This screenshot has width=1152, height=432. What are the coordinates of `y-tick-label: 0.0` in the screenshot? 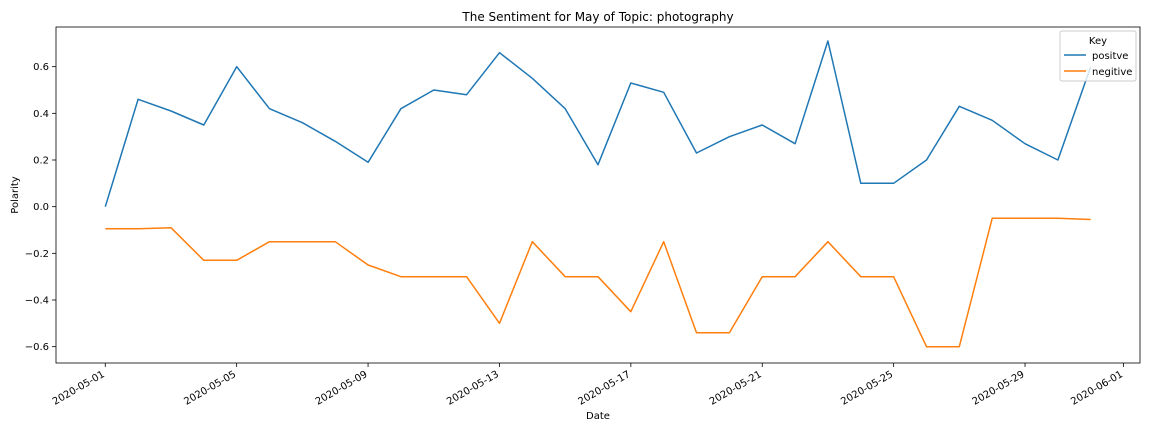 It's located at (41, 207).